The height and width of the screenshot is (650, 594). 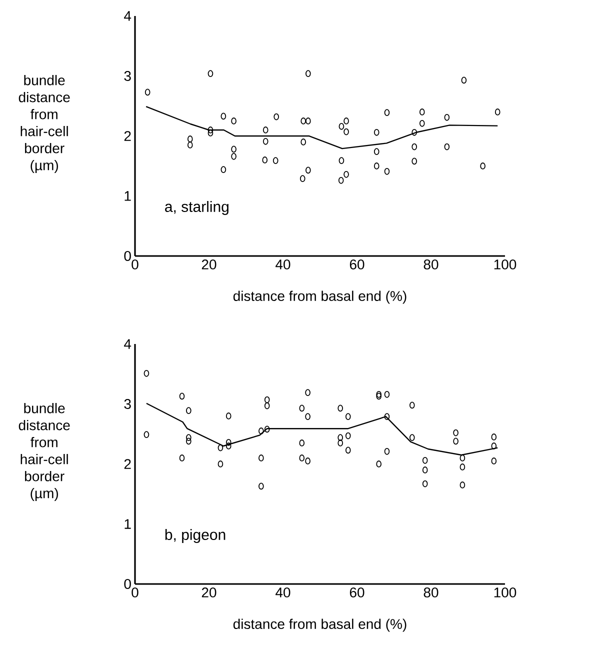 I want to click on x-tick-label: 20, so click(x=209, y=593).